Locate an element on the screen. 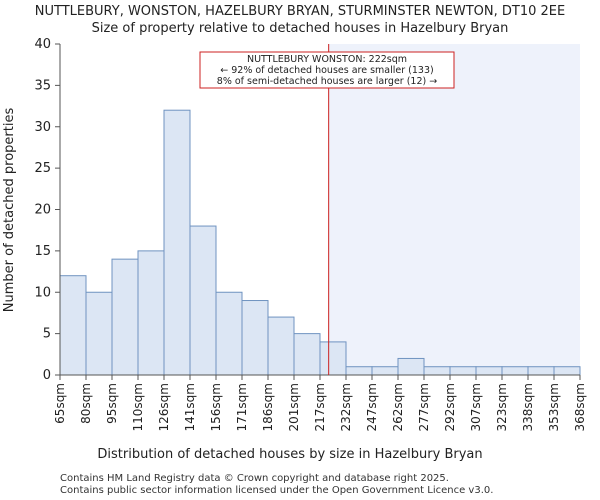 Image resolution: width=600 pixels, height=500 pixels. y-tick-label: 0 is located at coordinates (47, 375).